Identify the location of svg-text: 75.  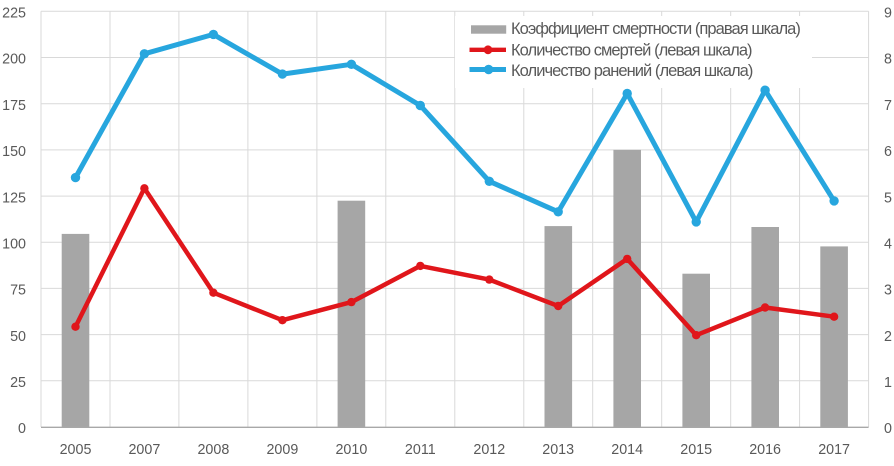
(18, 291).